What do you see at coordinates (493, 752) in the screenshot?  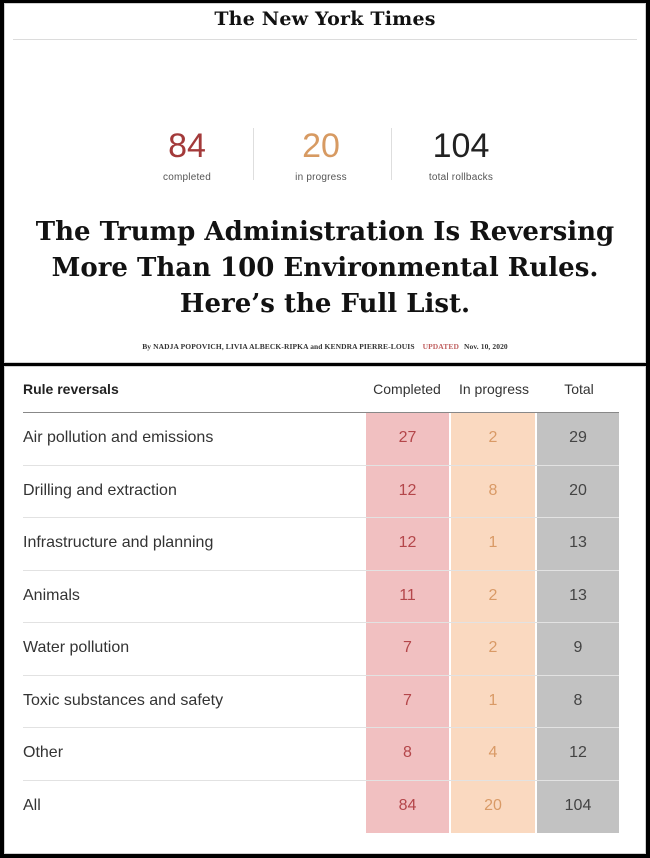 I see `row-in-progress: 4` at bounding box center [493, 752].